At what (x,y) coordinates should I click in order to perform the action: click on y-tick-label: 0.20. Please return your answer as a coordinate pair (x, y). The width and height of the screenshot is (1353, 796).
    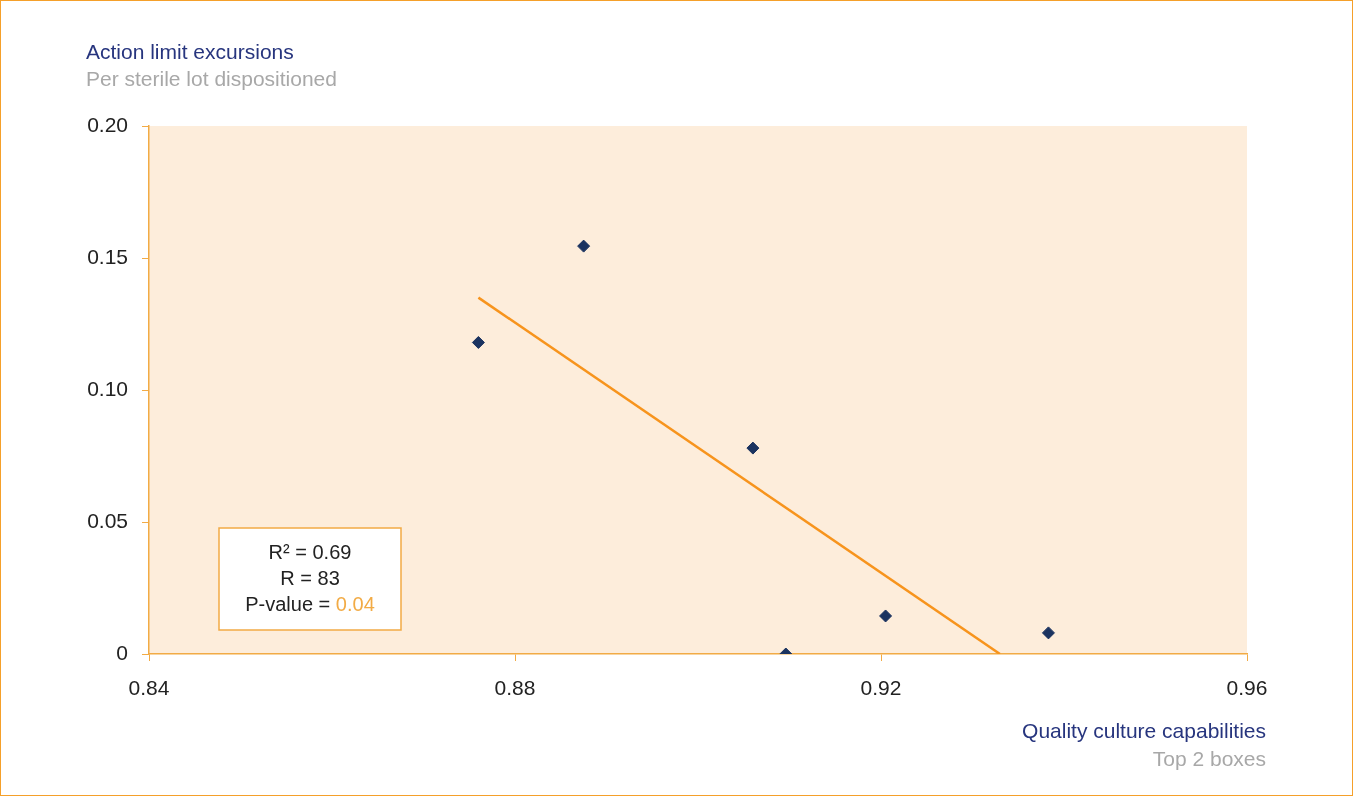
    Looking at the image, I should click on (107, 124).